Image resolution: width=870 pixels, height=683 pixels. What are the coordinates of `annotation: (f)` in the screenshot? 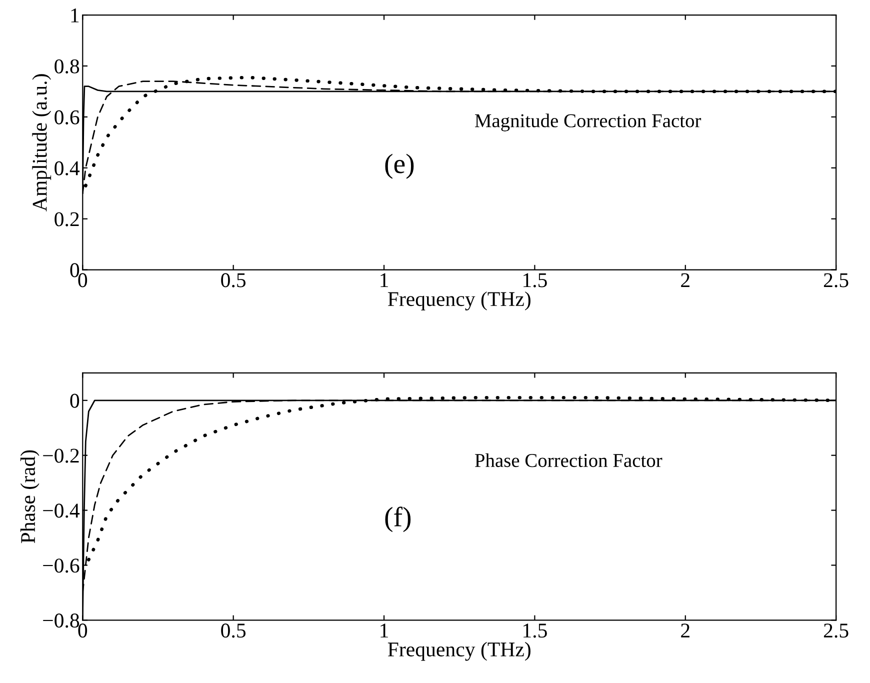 It's located at (398, 519).